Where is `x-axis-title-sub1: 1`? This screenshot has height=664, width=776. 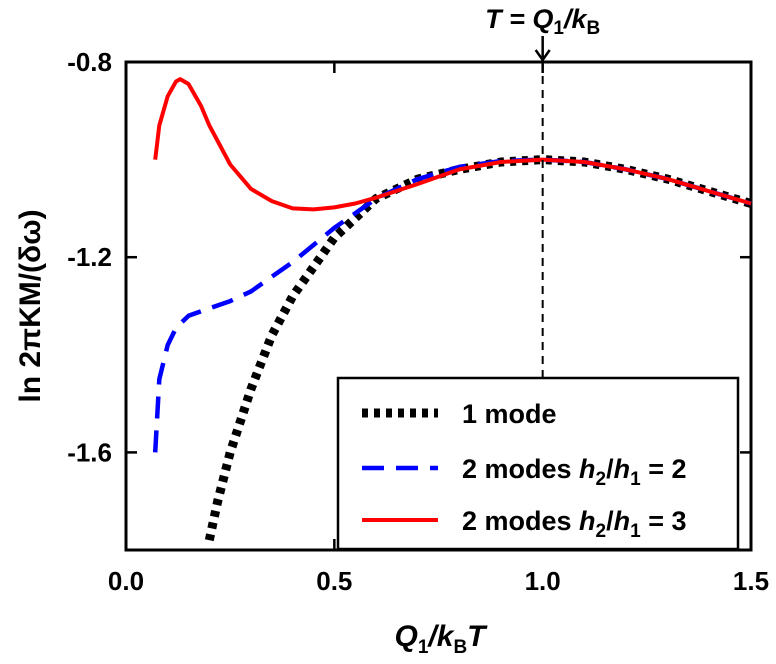 x-axis-title-sub1: 1 is located at coordinates (423, 647).